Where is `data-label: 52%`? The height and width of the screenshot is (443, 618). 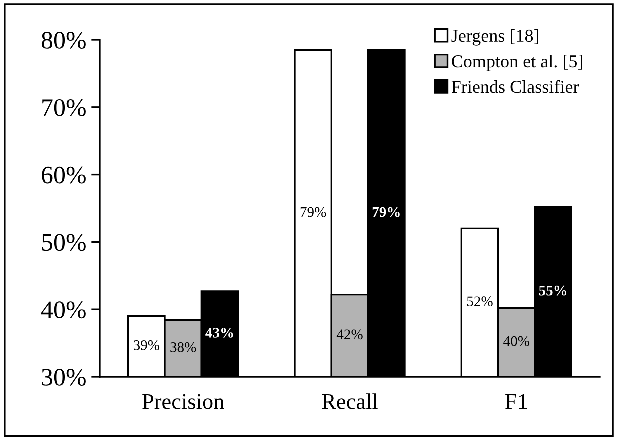 data-label: 52% is located at coordinates (480, 301).